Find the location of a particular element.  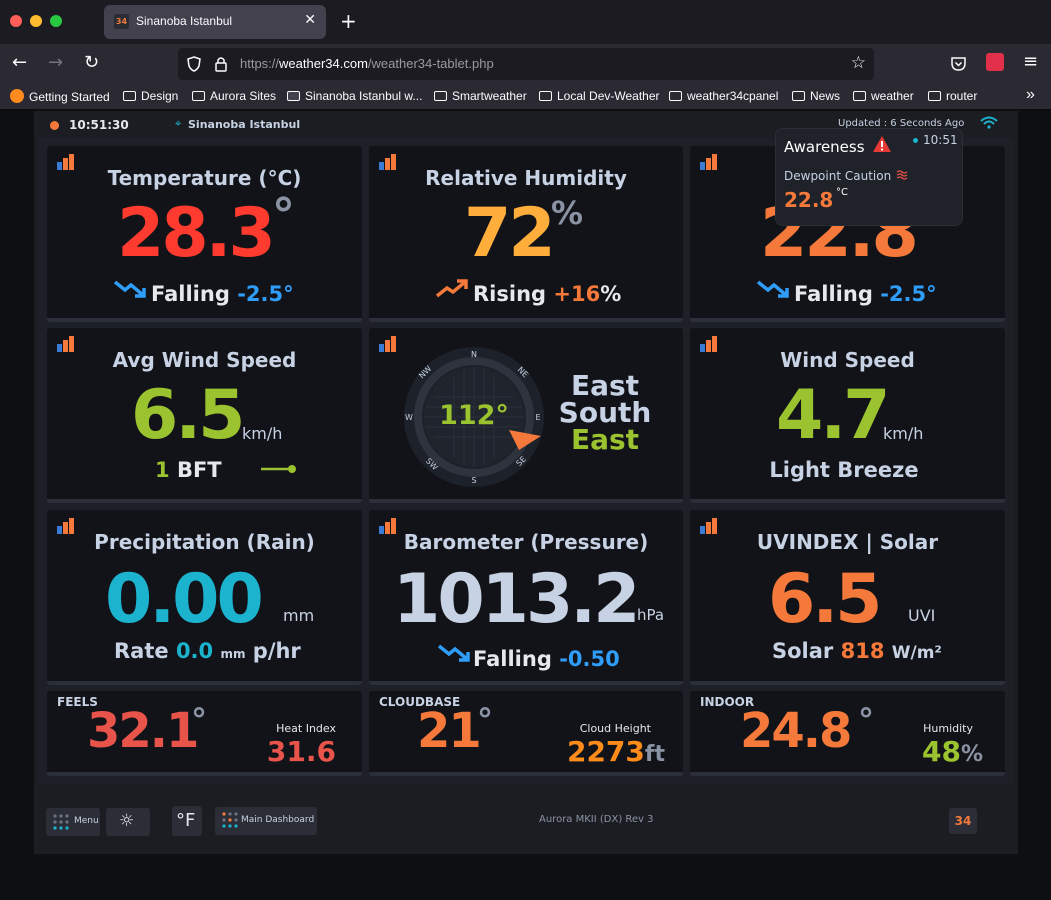

menu-label: Menu is located at coordinates (86, 821).